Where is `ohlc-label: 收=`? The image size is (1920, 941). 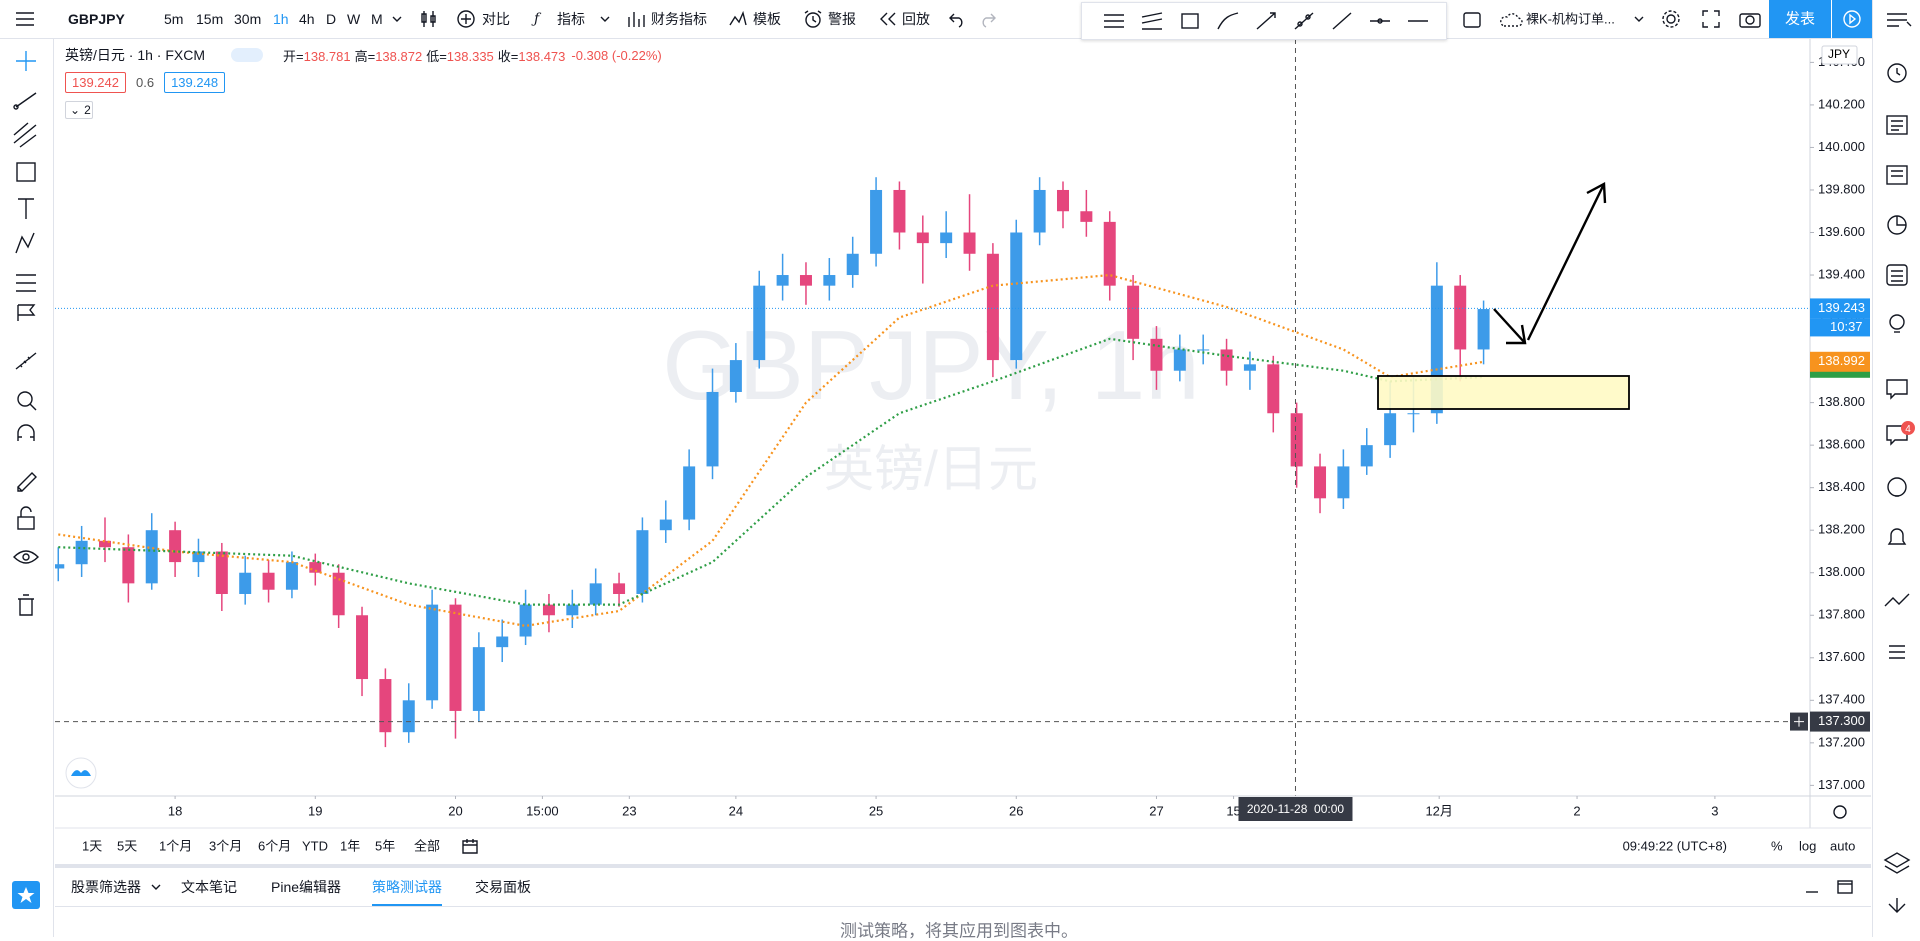 ohlc-label: 收= is located at coordinates (508, 56).